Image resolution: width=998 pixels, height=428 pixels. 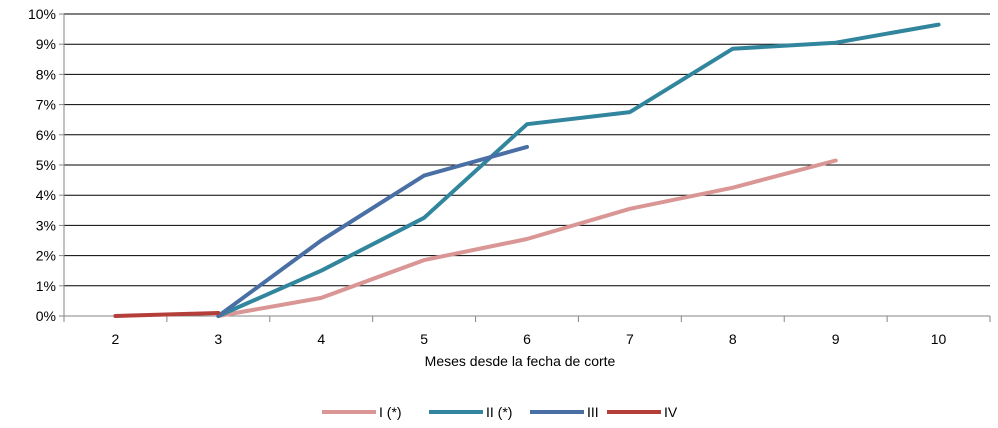 I want to click on x-tick-label: 10, so click(x=939, y=339).